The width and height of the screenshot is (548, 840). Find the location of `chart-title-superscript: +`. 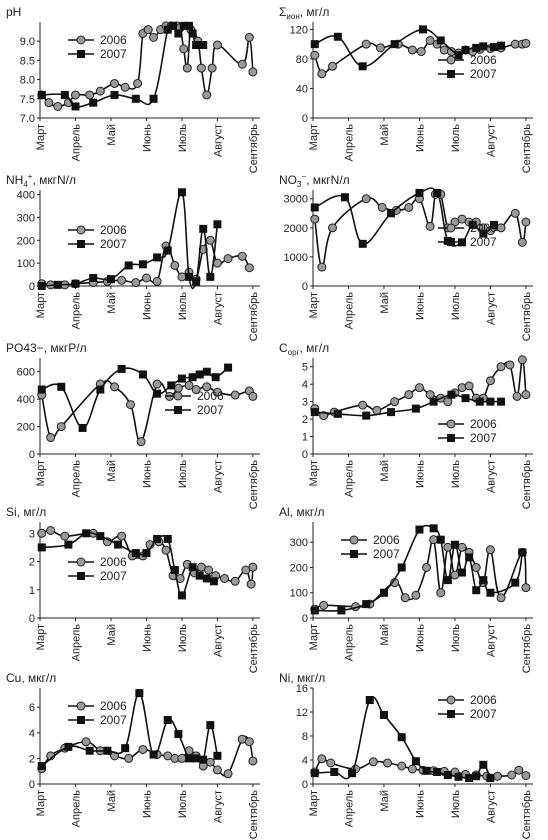

chart-title-superscript: + is located at coordinates (30, 176).